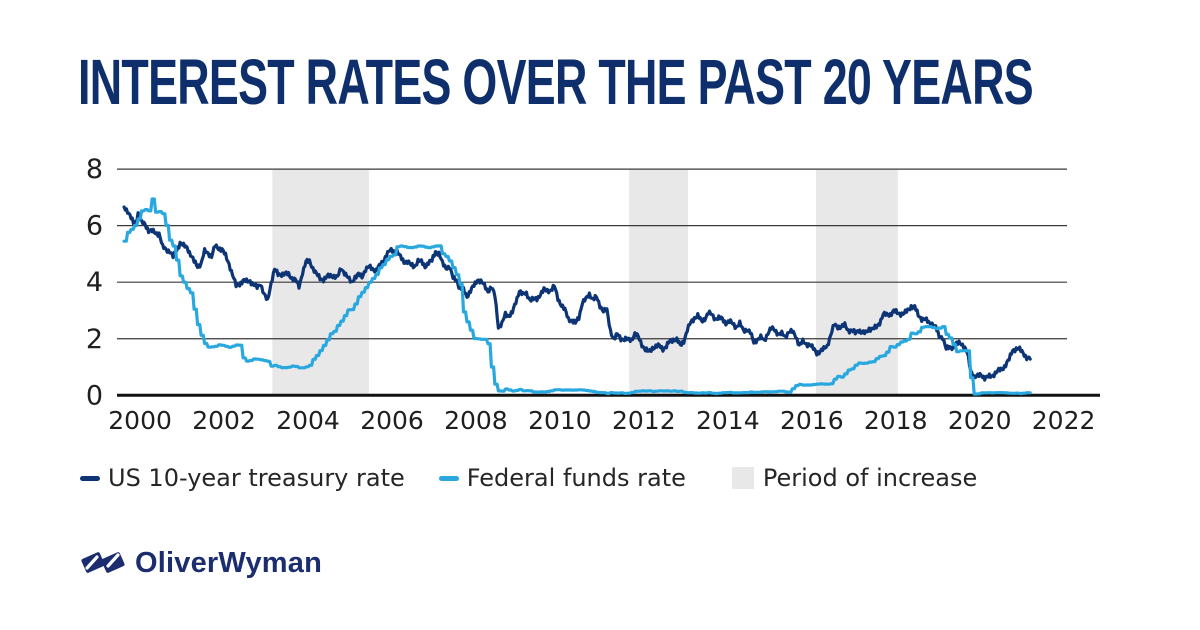 Image resolution: width=1200 pixels, height=630 pixels. What do you see at coordinates (1064, 420) in the screenshot?
I see `x-tick-label: 2022` at bounding box center [1064, 420].